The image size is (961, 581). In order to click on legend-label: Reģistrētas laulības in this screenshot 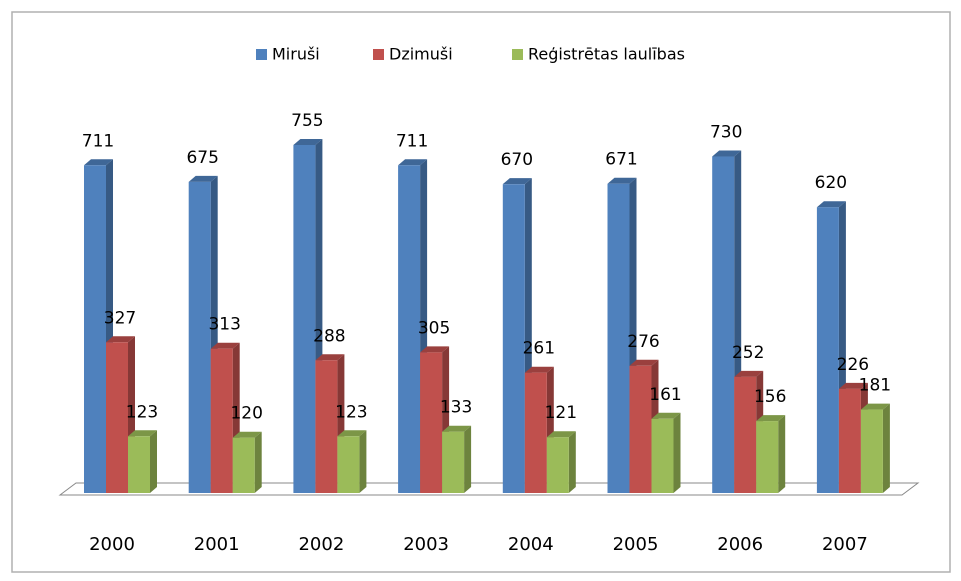, I will do `click(606, 54)`.